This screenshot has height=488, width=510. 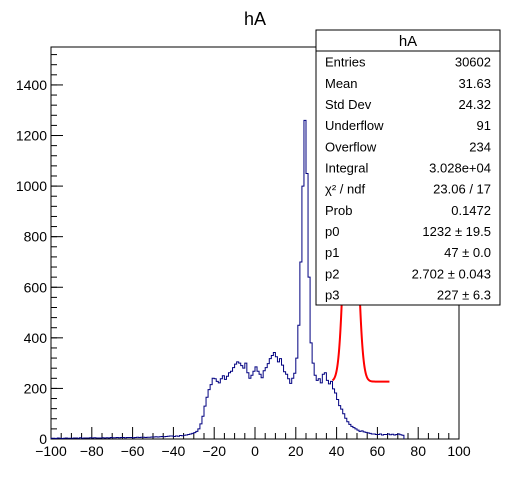 What do you see at coordinates (51, 451) in the screenshot?
I see `x-tick-label: −100` at bounding box center [51, 451].